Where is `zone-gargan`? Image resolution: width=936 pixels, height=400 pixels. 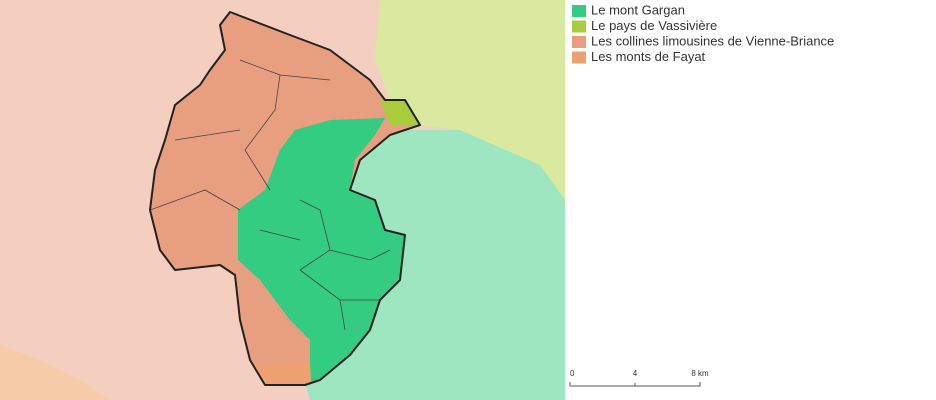 zone-gargan is located at coordinates (321, 251).